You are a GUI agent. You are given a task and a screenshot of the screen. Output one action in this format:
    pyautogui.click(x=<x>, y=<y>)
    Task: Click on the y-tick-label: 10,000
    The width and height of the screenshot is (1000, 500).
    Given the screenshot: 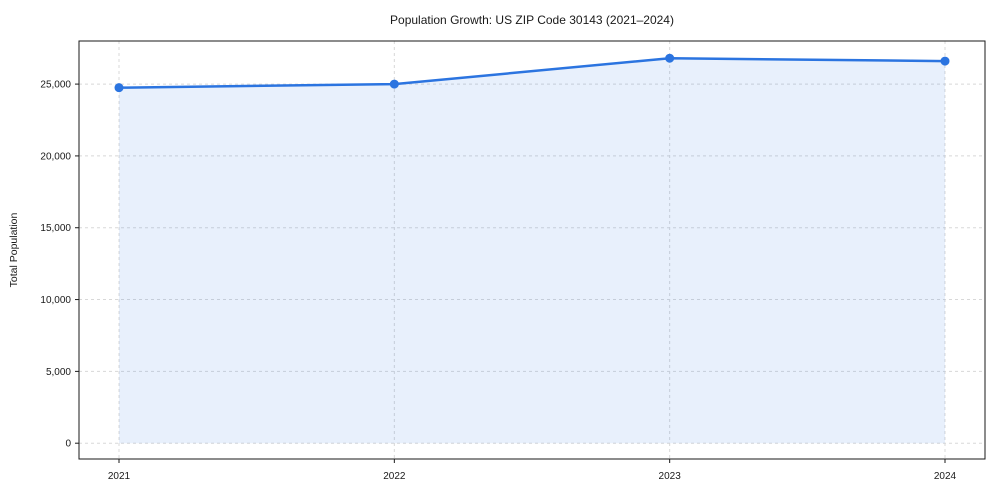 What is the action you would take?
    pyautogui.click(x=55, y=300)
    